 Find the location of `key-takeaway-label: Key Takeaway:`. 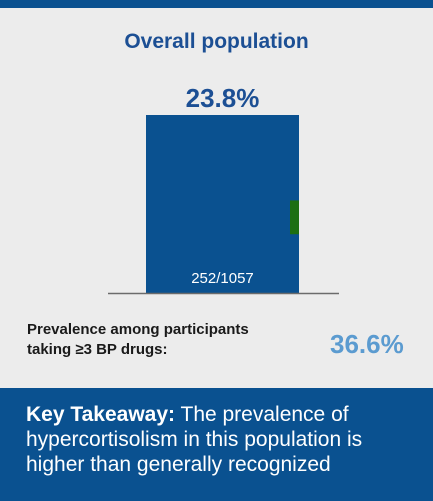

key-takeaway-label: Key Takeaway: is located at coordinates (101, 414).